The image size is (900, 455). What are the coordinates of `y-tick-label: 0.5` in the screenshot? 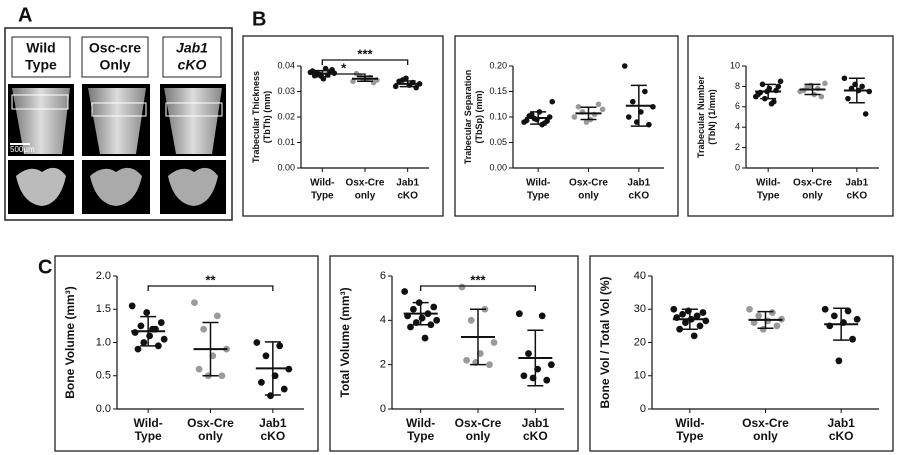 It's located at (103, 376).